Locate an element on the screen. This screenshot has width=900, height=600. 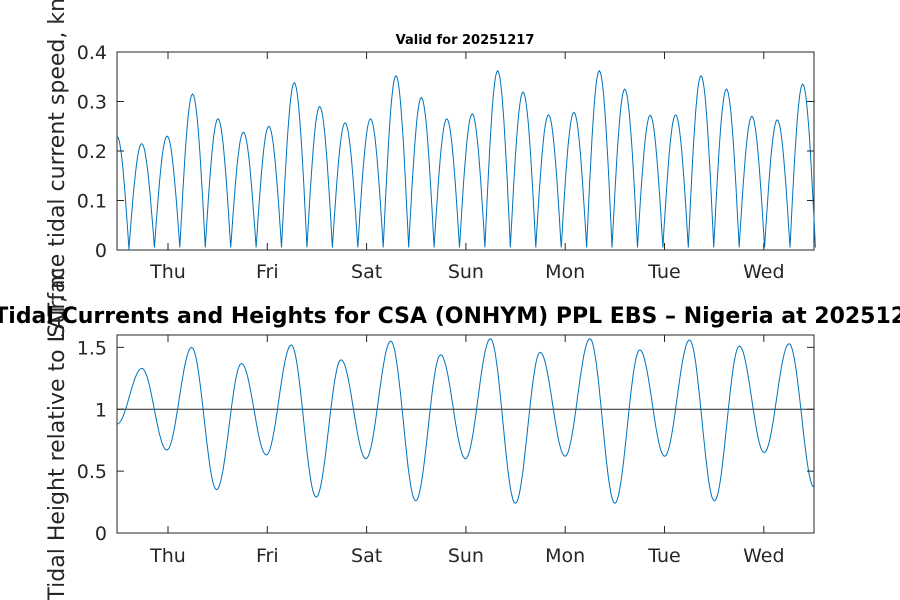
y-tick-label: 0.1 is located at coordinates (92, 202).